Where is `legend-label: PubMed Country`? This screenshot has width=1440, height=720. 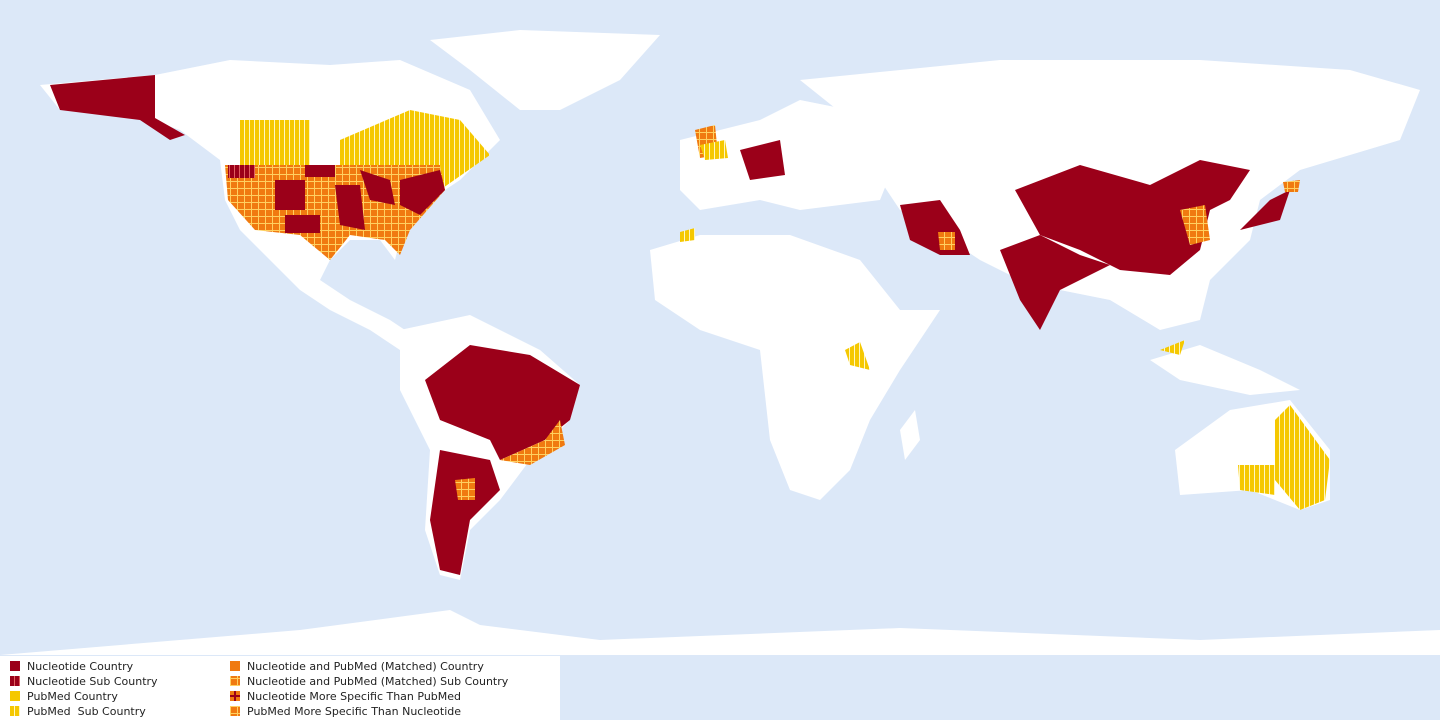
legend-label: PubMed Country is located at coordinates (72, 696).